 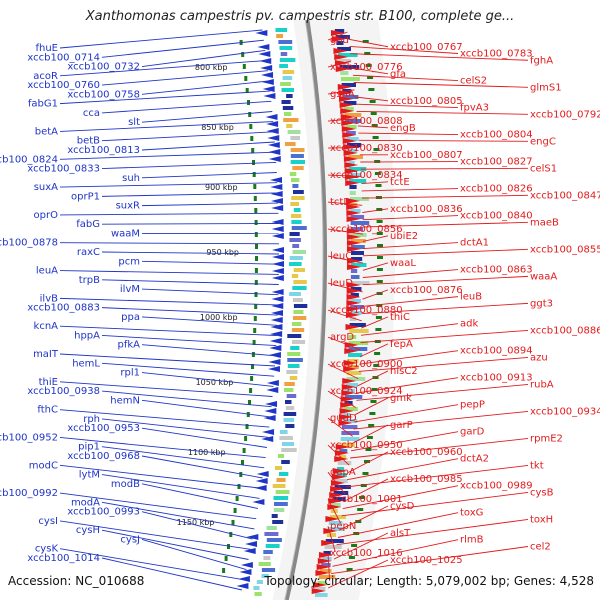 I want to click on gene-label-reverse: suxA, so click(x=46, y=187).